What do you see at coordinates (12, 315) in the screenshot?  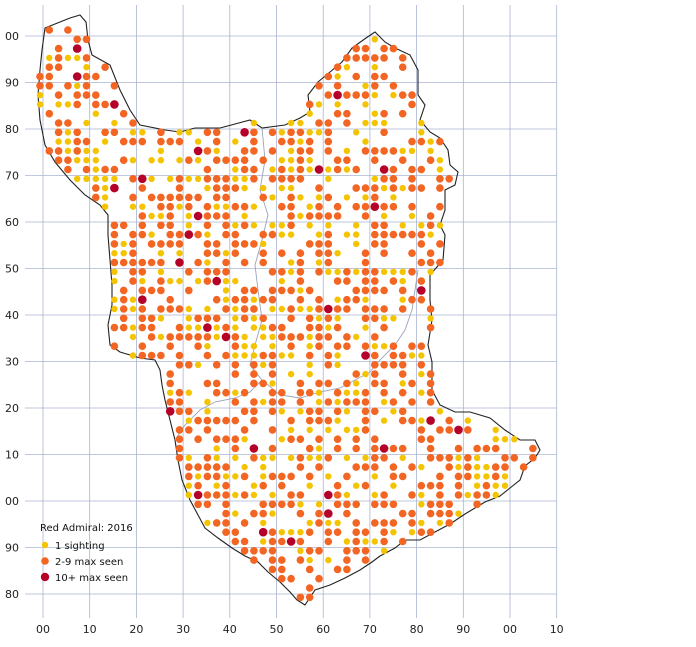 I see `y-tick-label: 40` at bounding box center [12, 315].